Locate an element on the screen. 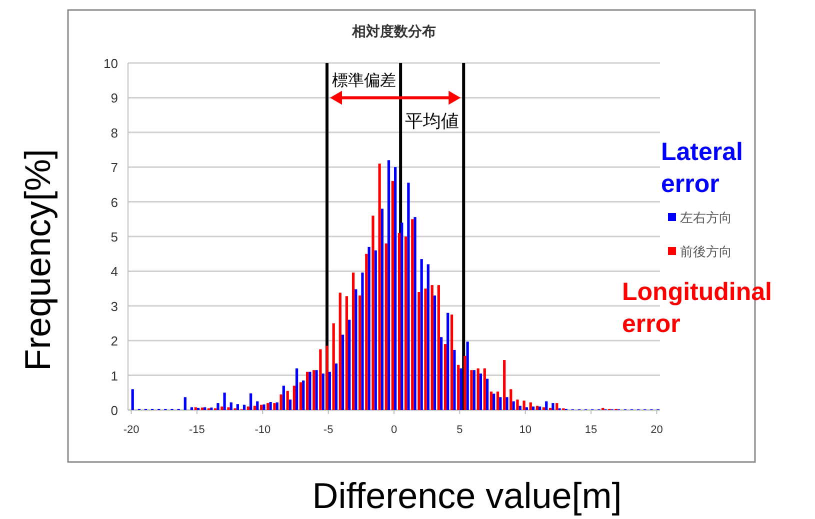  y-tick-label: 7 is located at coordinates (114, 168).